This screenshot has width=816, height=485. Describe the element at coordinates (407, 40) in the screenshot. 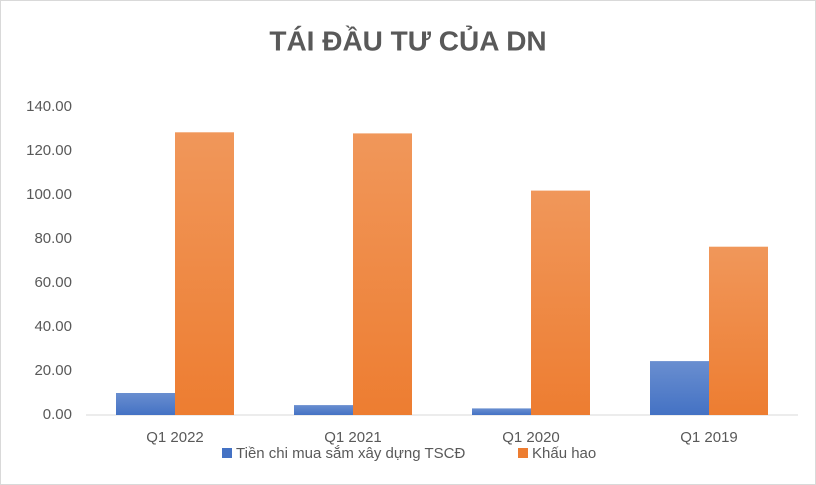

I see `chart-title: TÁI ĐẦU TƯ CỦA DN` at that location.